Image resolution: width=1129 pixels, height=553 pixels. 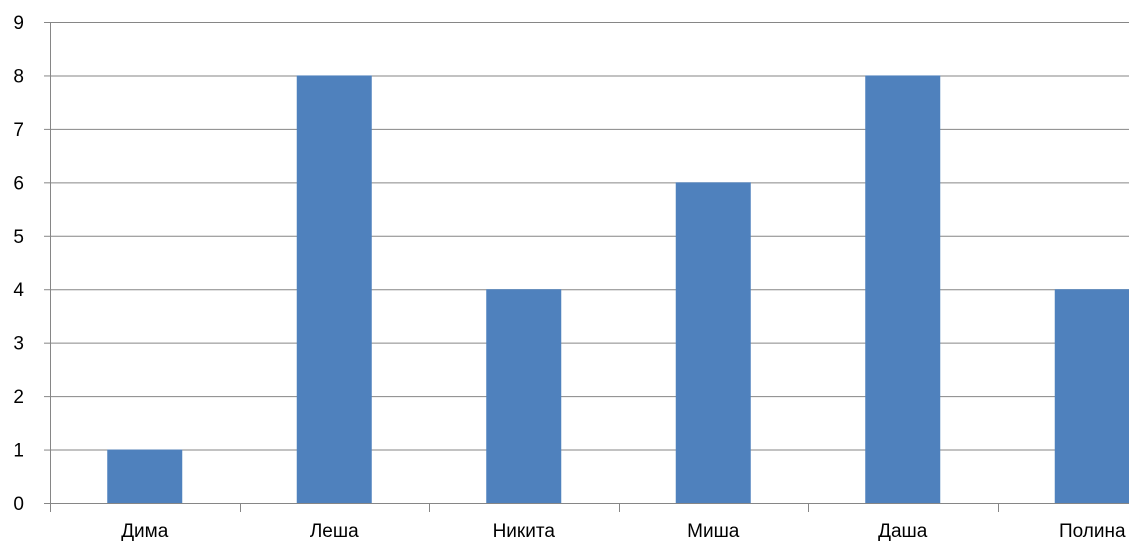 What do you see at coordinates (713, 343) in the screenshot?
I see `bar-Миша` at bounding box center [713, 343].